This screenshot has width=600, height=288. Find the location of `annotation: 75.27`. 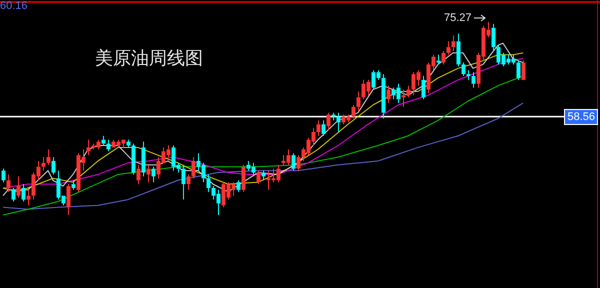

annotation: 75.27 is located at coordinates (458, 18).